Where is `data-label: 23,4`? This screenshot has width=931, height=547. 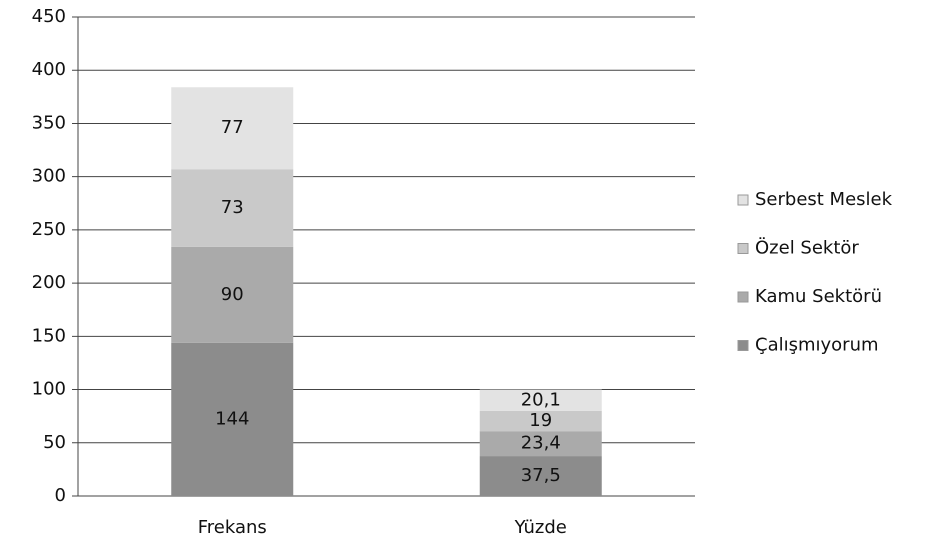
data-label: 23,4 is located at coordinates (541, 443).